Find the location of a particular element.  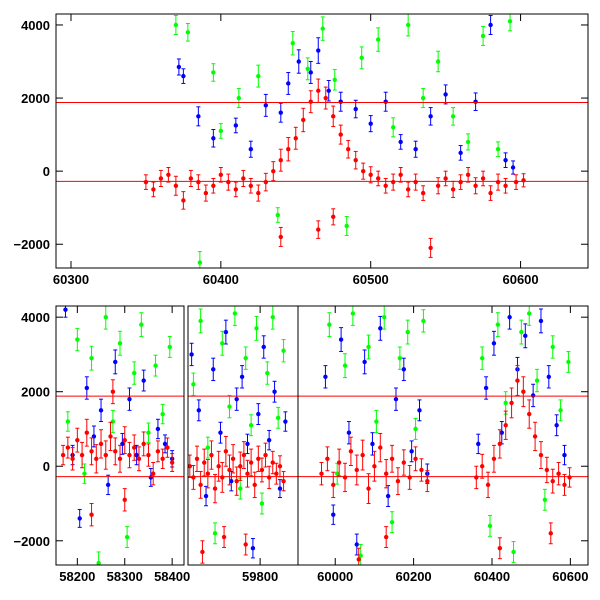

y-tick-label: 4000 is located at coordinates (35, 317).